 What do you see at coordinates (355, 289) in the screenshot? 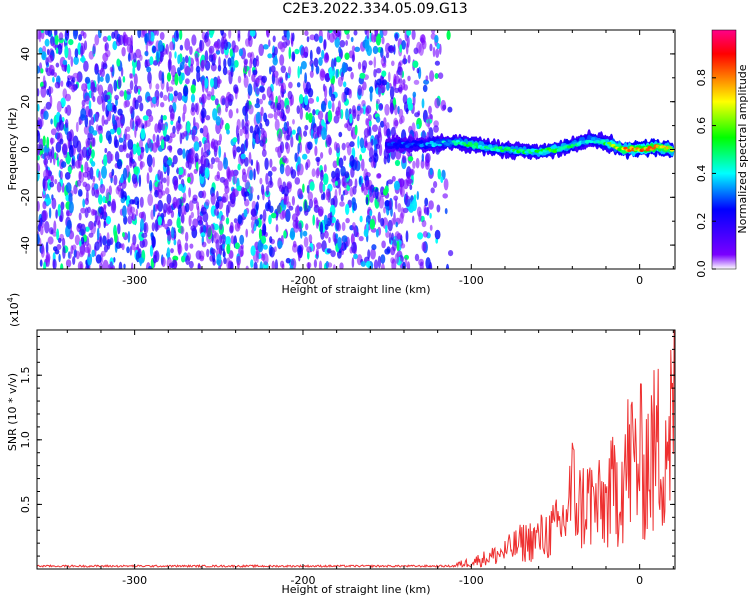
I see `top-x-axis-label: Height of straight line (km)` at bounding box center [355, 289].